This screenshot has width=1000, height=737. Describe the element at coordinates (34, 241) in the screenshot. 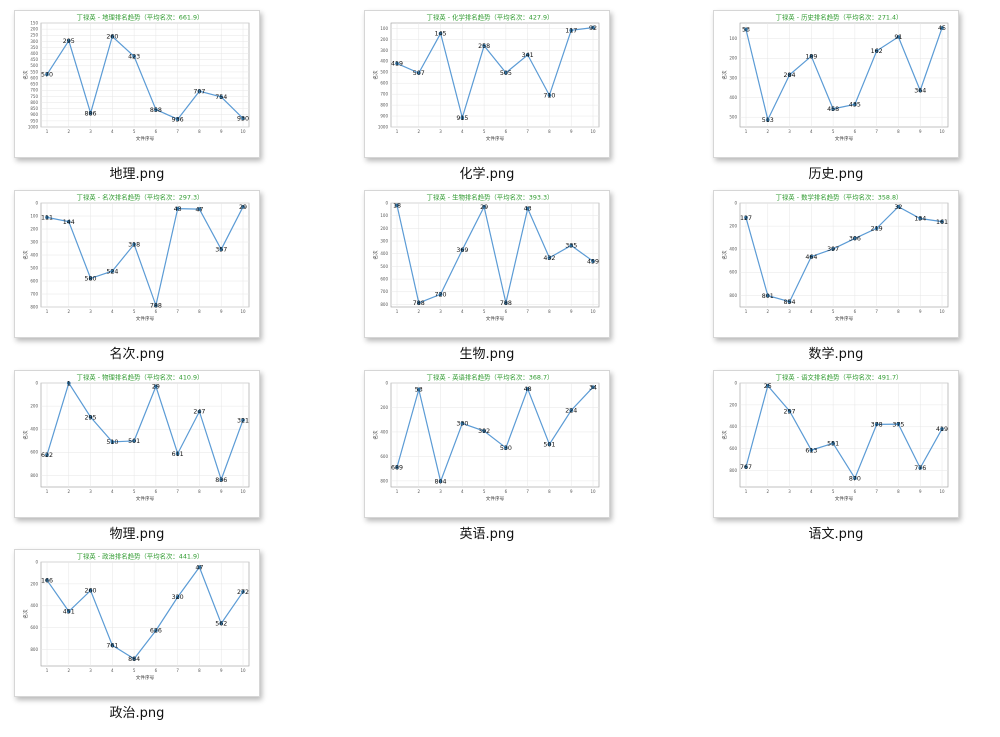

I see `y-tick-label: 300` at that location.